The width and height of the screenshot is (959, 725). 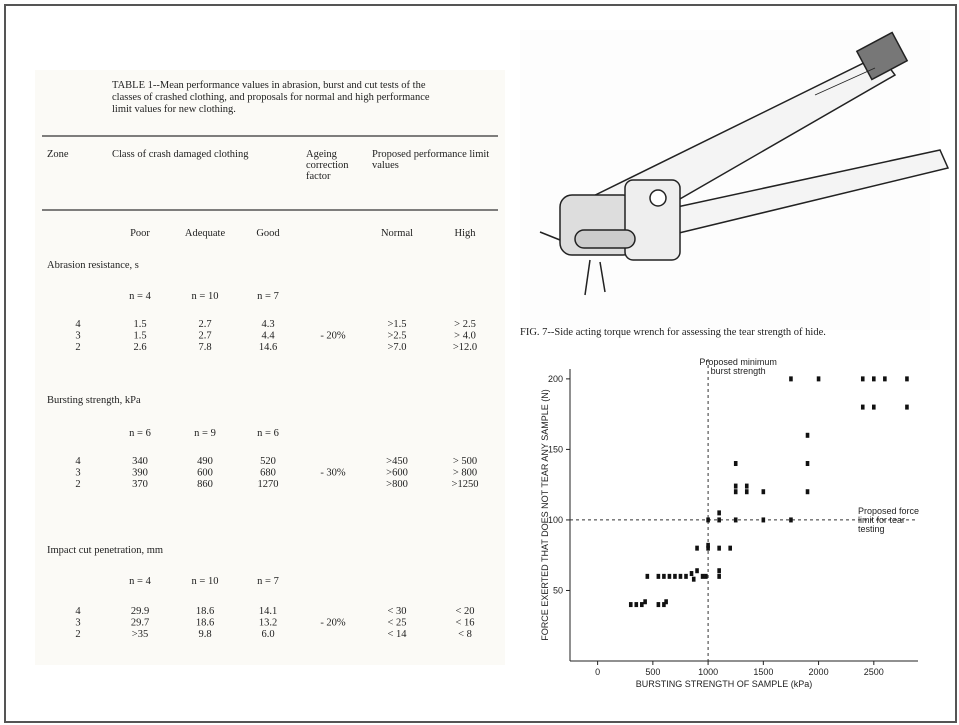 I want to click on ageing-factor: - 30%, so click(x=333, y=473).